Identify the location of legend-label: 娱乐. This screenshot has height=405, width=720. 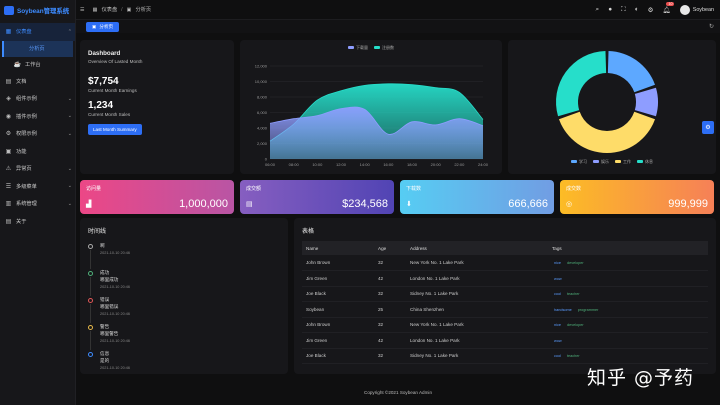
(605, 161).